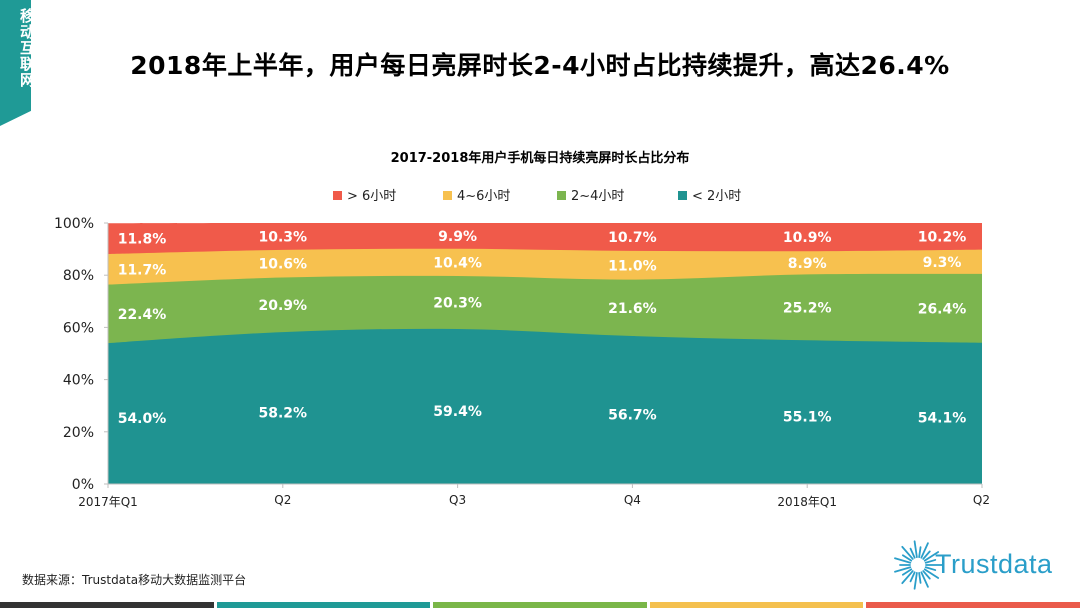  What do you see at coordinates (632, 309) in the screenshot?
I see `data-label: 21.6%` at bounding box center [632, 309].